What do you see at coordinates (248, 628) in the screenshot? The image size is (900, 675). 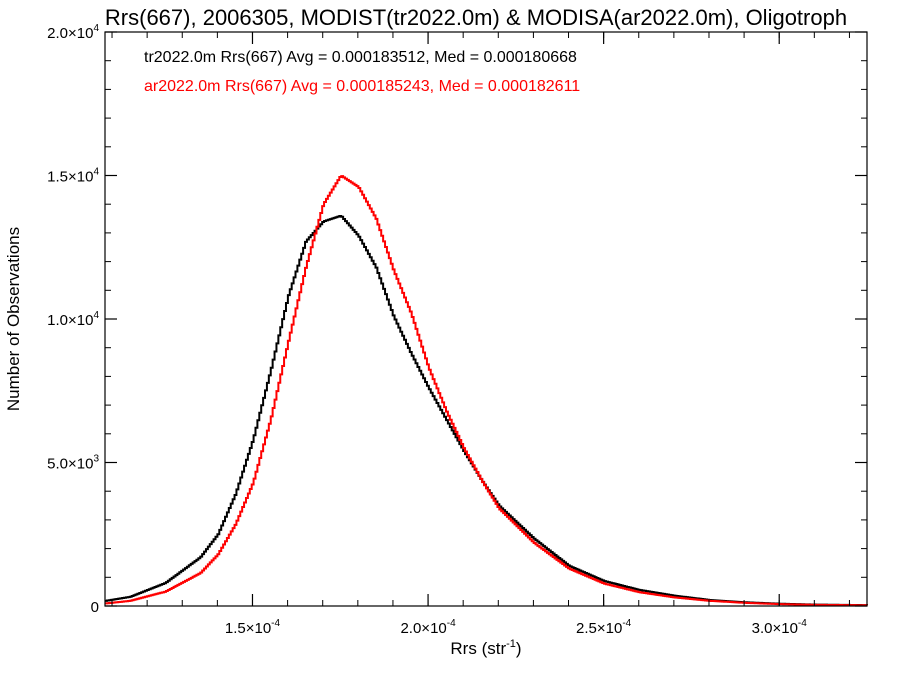 I see `x-tick-mantissa: 1.5×10` at bounding box center [248, 628].